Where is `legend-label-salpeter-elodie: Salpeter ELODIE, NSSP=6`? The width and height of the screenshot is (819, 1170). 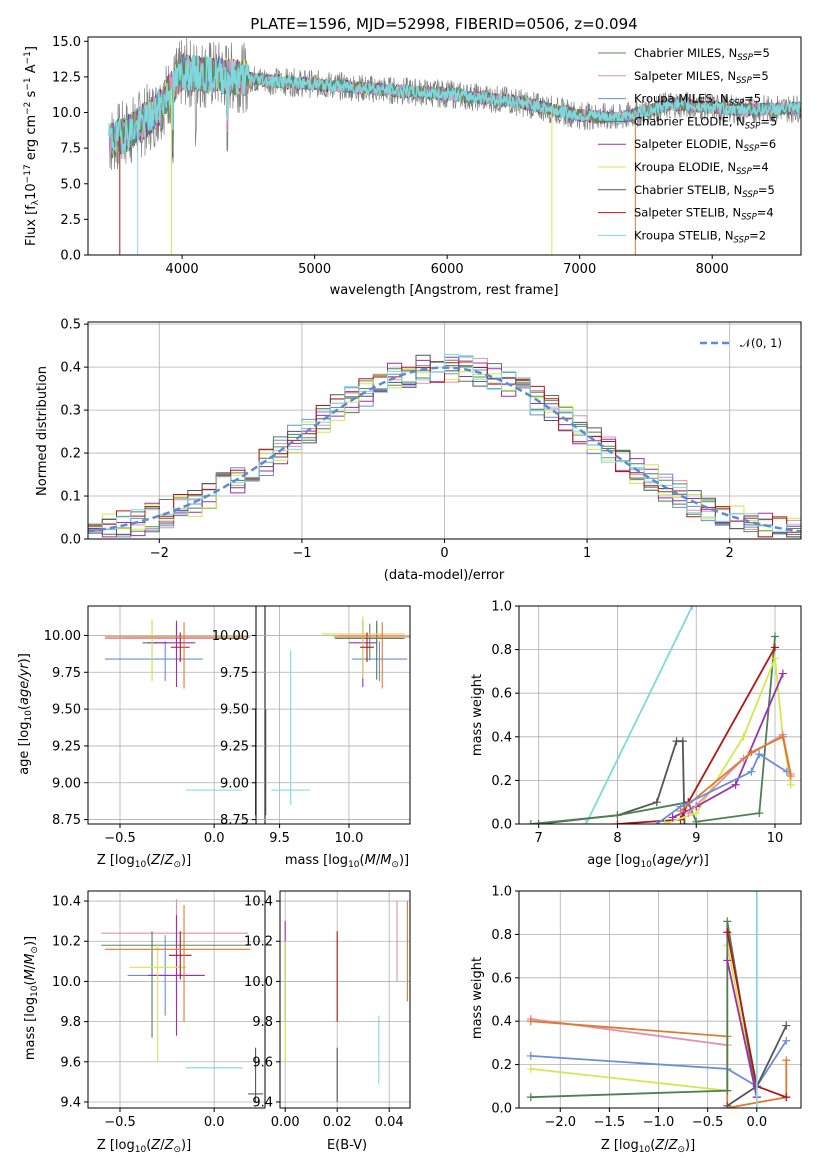 legend-label-salpeter-elodie: Salpeter ELODIE, NSSP=6 is located at coordinates (705, 145).